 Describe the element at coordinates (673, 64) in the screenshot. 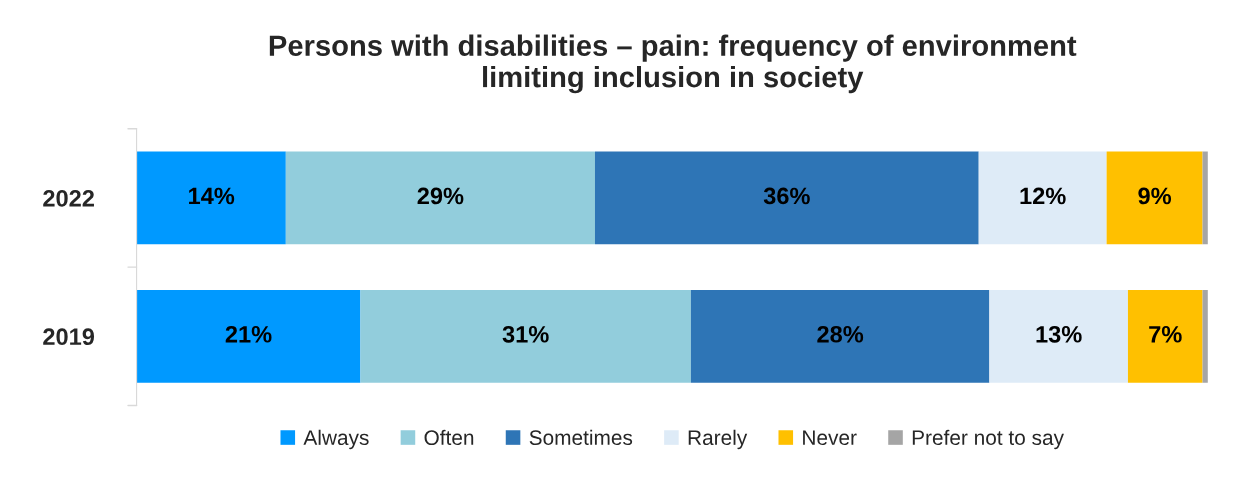

I see `chart-title: Persons with disabilities – pain: frequency of environment limiting inclusion in society` at that location.